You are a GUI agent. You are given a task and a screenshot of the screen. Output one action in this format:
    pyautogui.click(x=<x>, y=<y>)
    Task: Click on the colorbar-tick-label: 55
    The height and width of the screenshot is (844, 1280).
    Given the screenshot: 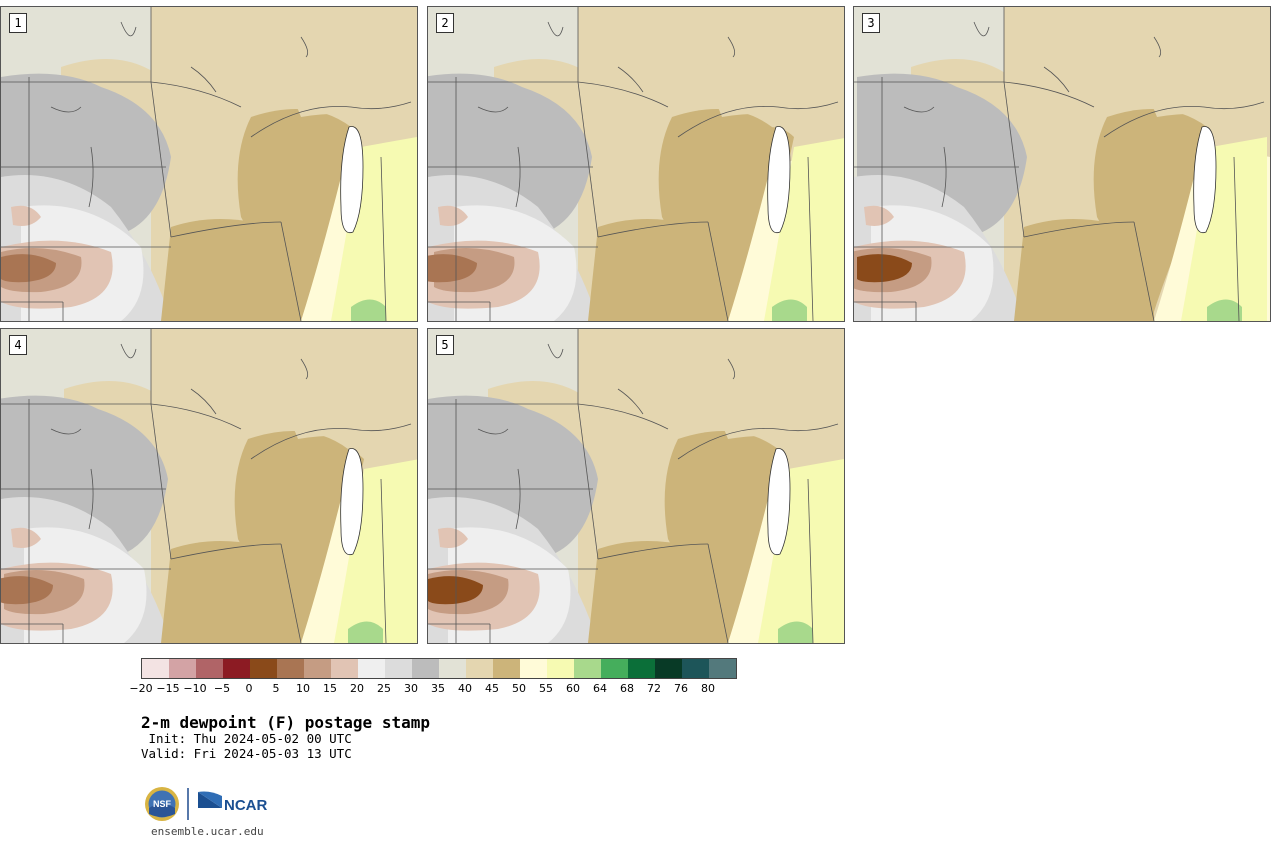 What is the action you would take?
    pyautogui.click(x=546, y=688)
    